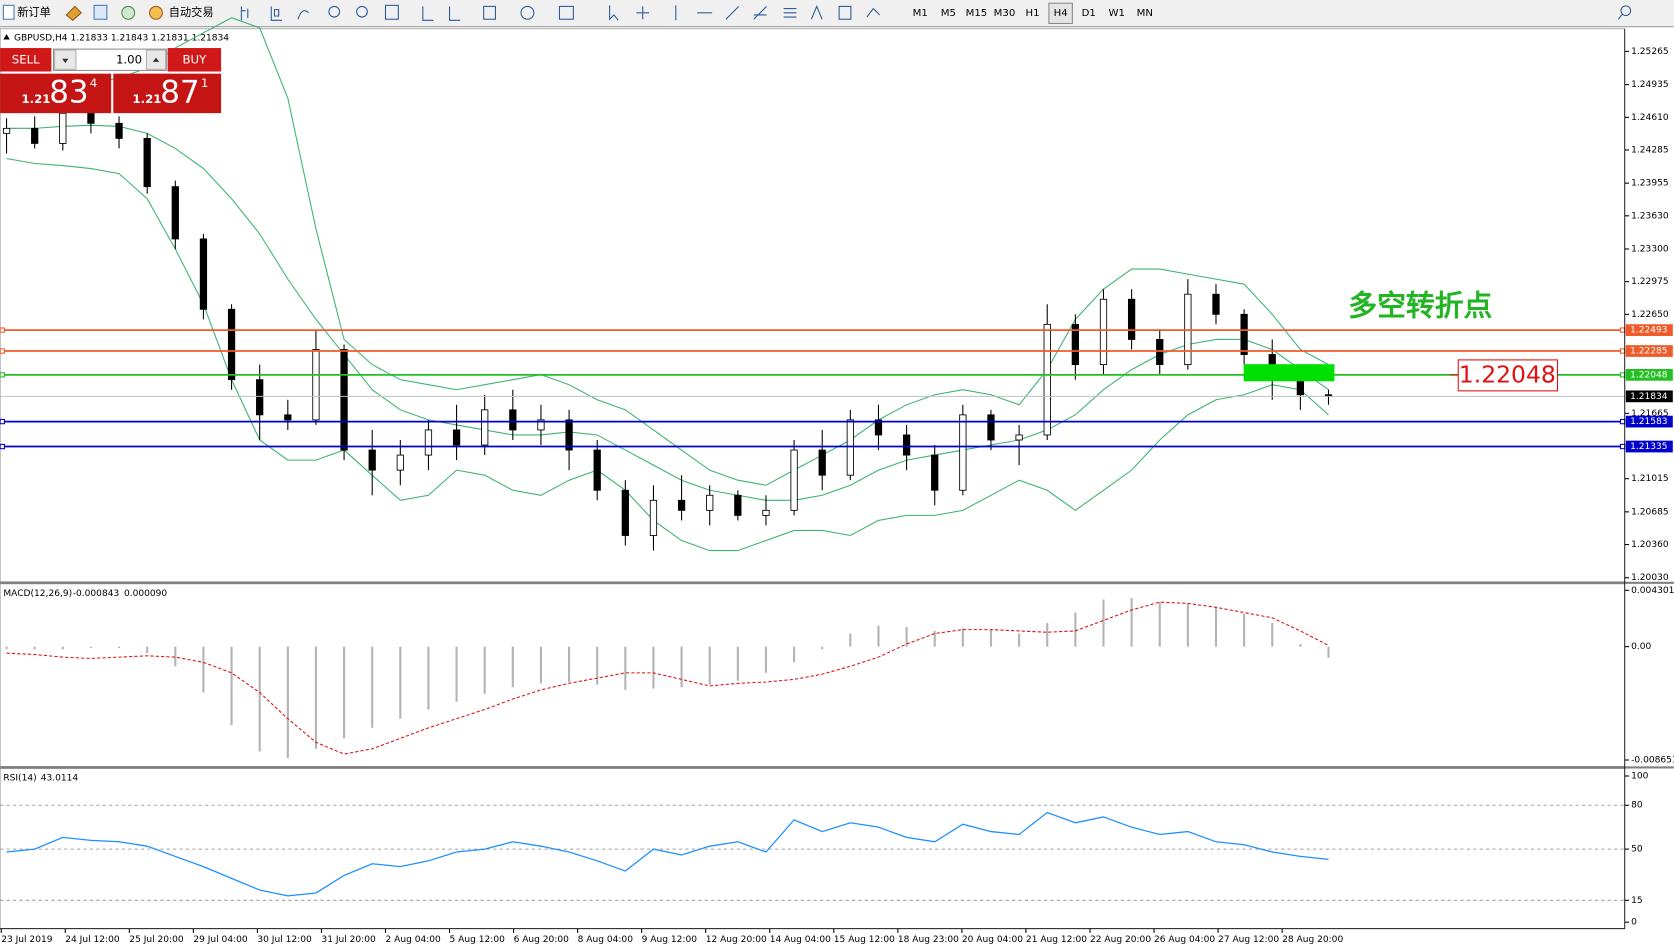 This screenshot has height=950, width=1674. What do you see at coordinates (1061, 13) in the screenshot?
I see `timeframe-button: H4` at bounding box center [1061, 13].